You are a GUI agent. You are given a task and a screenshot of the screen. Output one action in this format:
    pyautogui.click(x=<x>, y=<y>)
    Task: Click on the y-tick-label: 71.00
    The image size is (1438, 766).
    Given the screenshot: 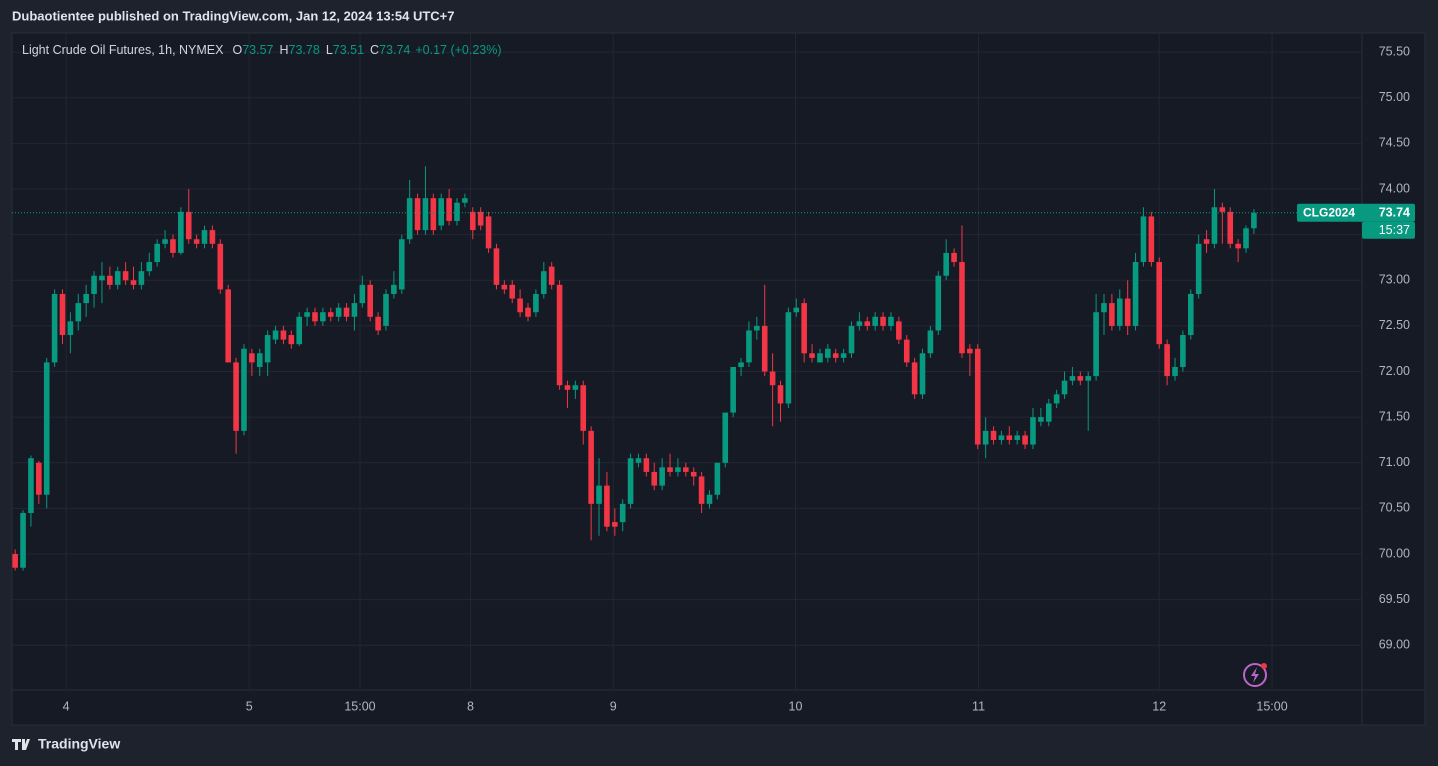 What is the action you would take?
    pyautogui.click(x=1394, y=462)
    